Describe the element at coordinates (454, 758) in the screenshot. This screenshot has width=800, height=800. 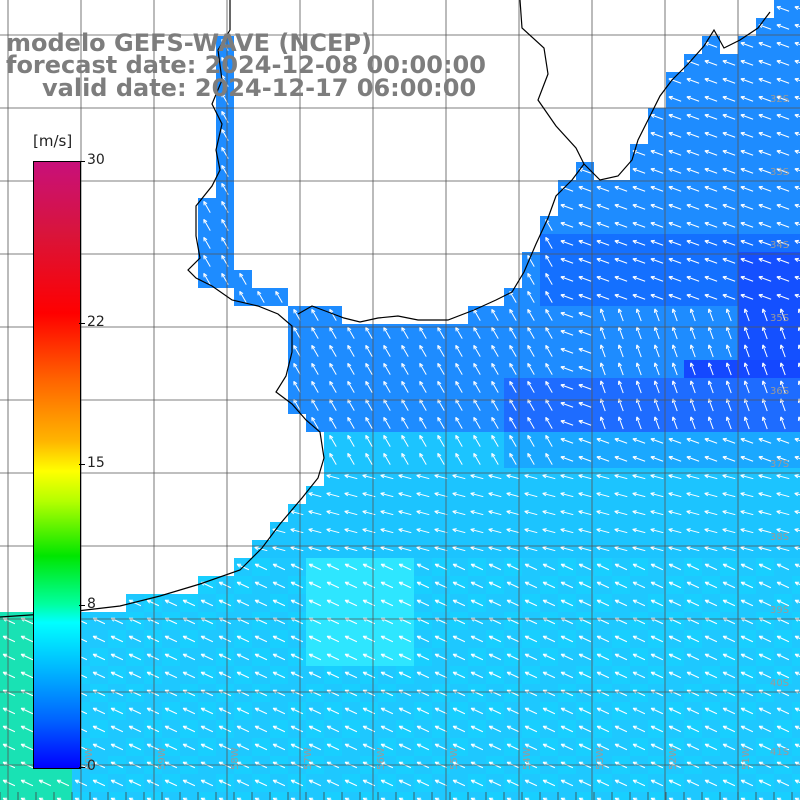
I see `longitude-label: 55W` at that location.